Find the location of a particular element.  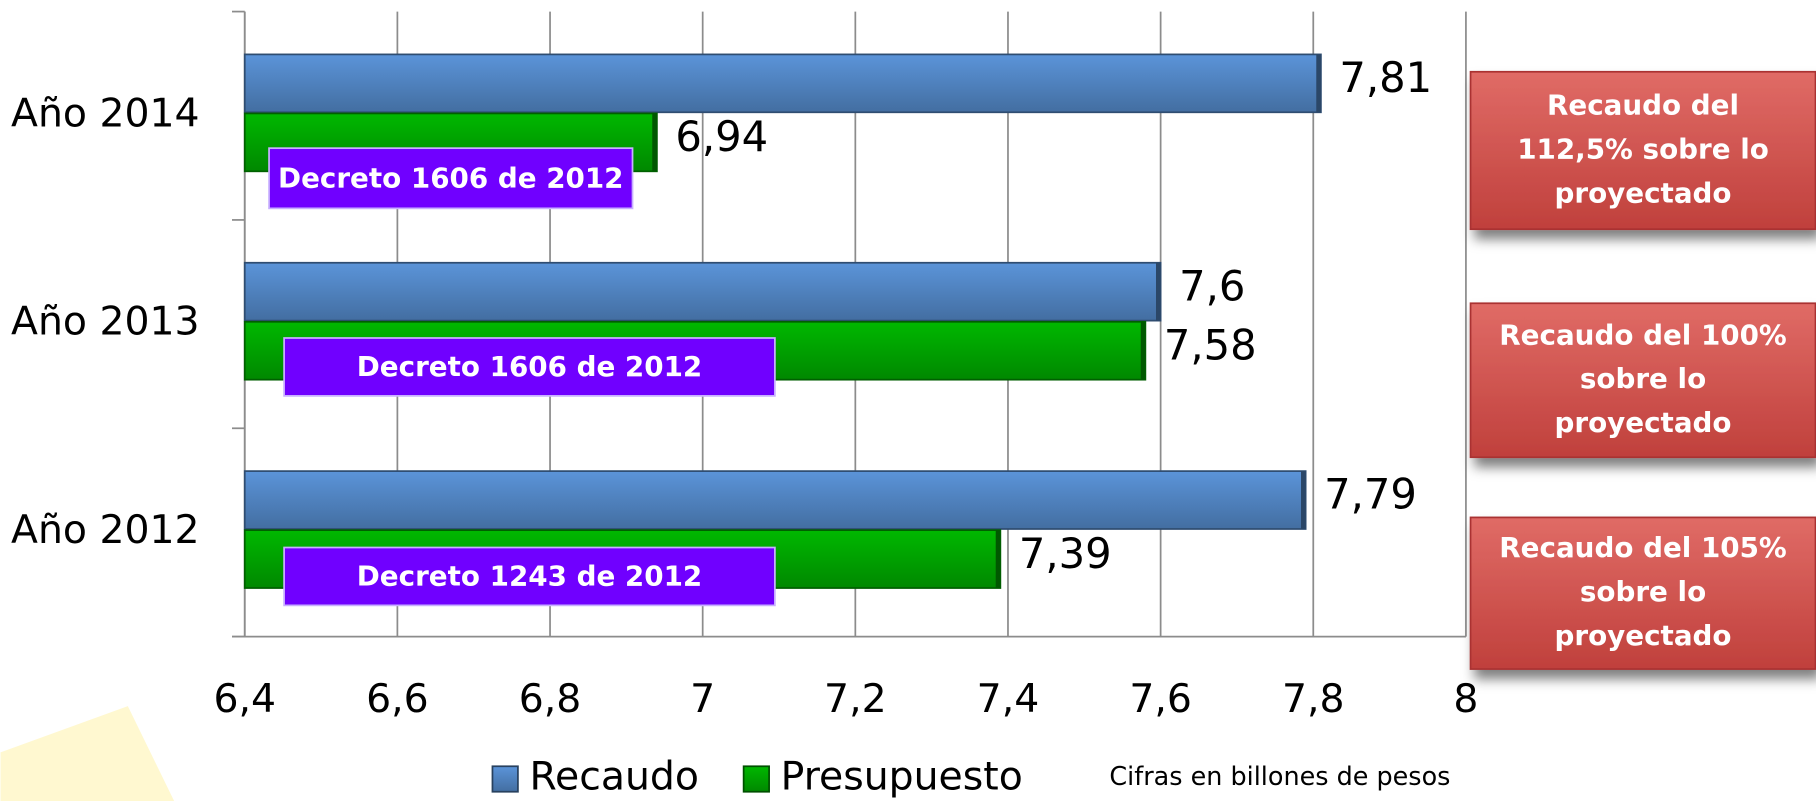

y-tick-label: Año 2013 is located at coordinates (105, 322).